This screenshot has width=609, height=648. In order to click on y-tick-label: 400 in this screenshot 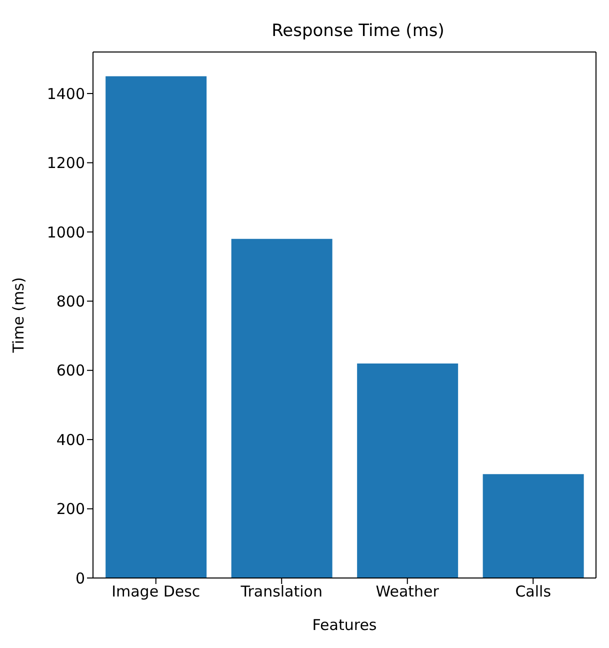, I will do `click(70, 439)`.